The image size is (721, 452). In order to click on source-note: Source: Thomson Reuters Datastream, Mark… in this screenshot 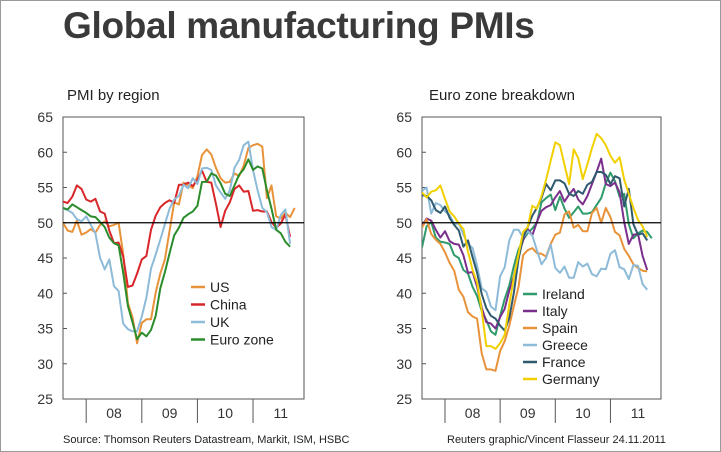, I will do `click(206, 440)`.